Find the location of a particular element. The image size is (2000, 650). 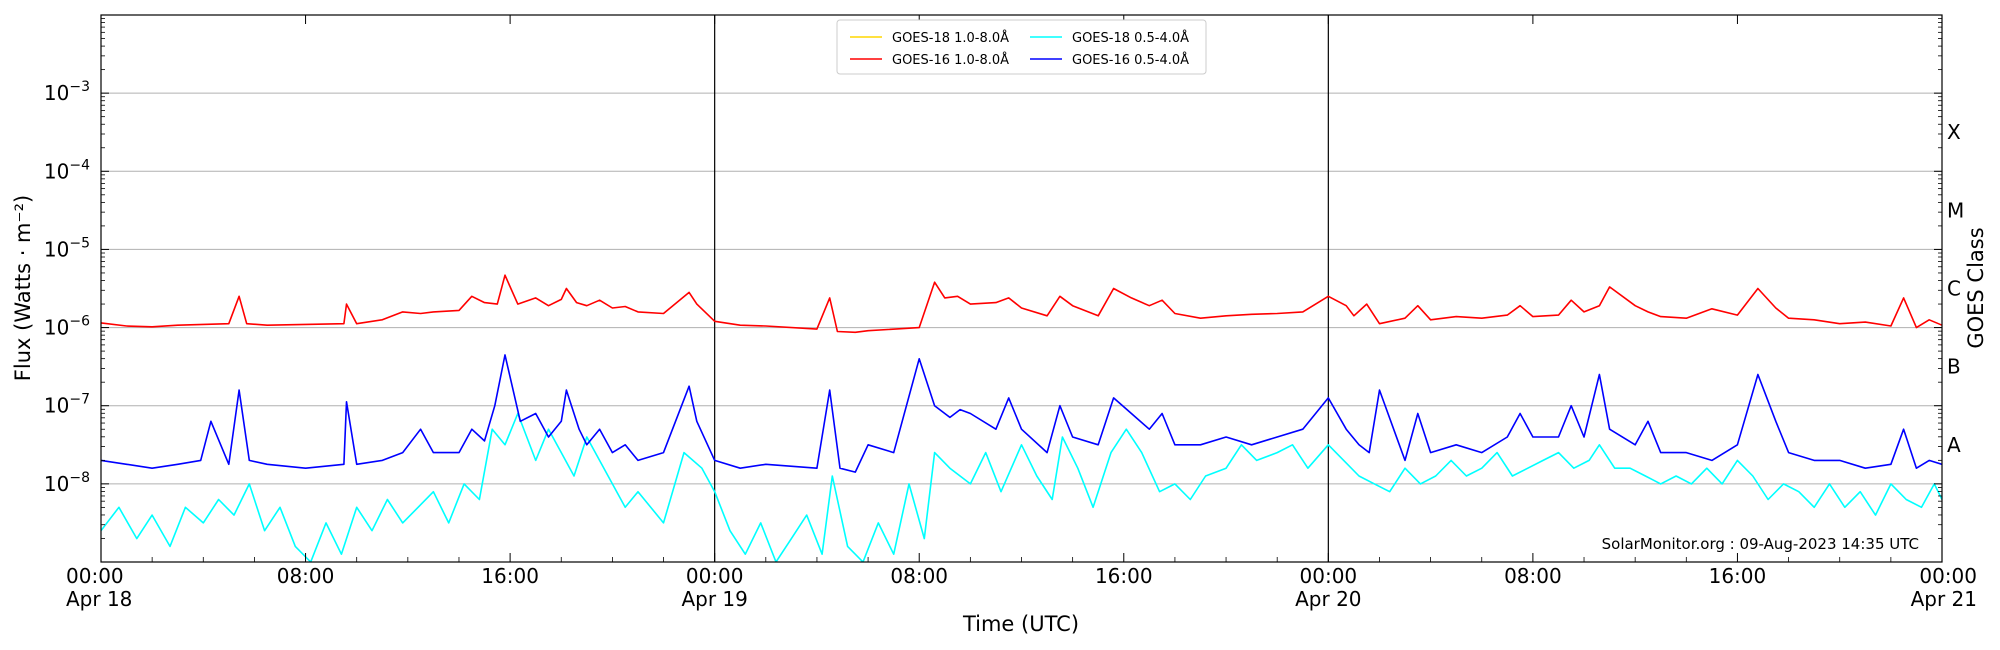

legend-box is located at coordinates (1021, 47).